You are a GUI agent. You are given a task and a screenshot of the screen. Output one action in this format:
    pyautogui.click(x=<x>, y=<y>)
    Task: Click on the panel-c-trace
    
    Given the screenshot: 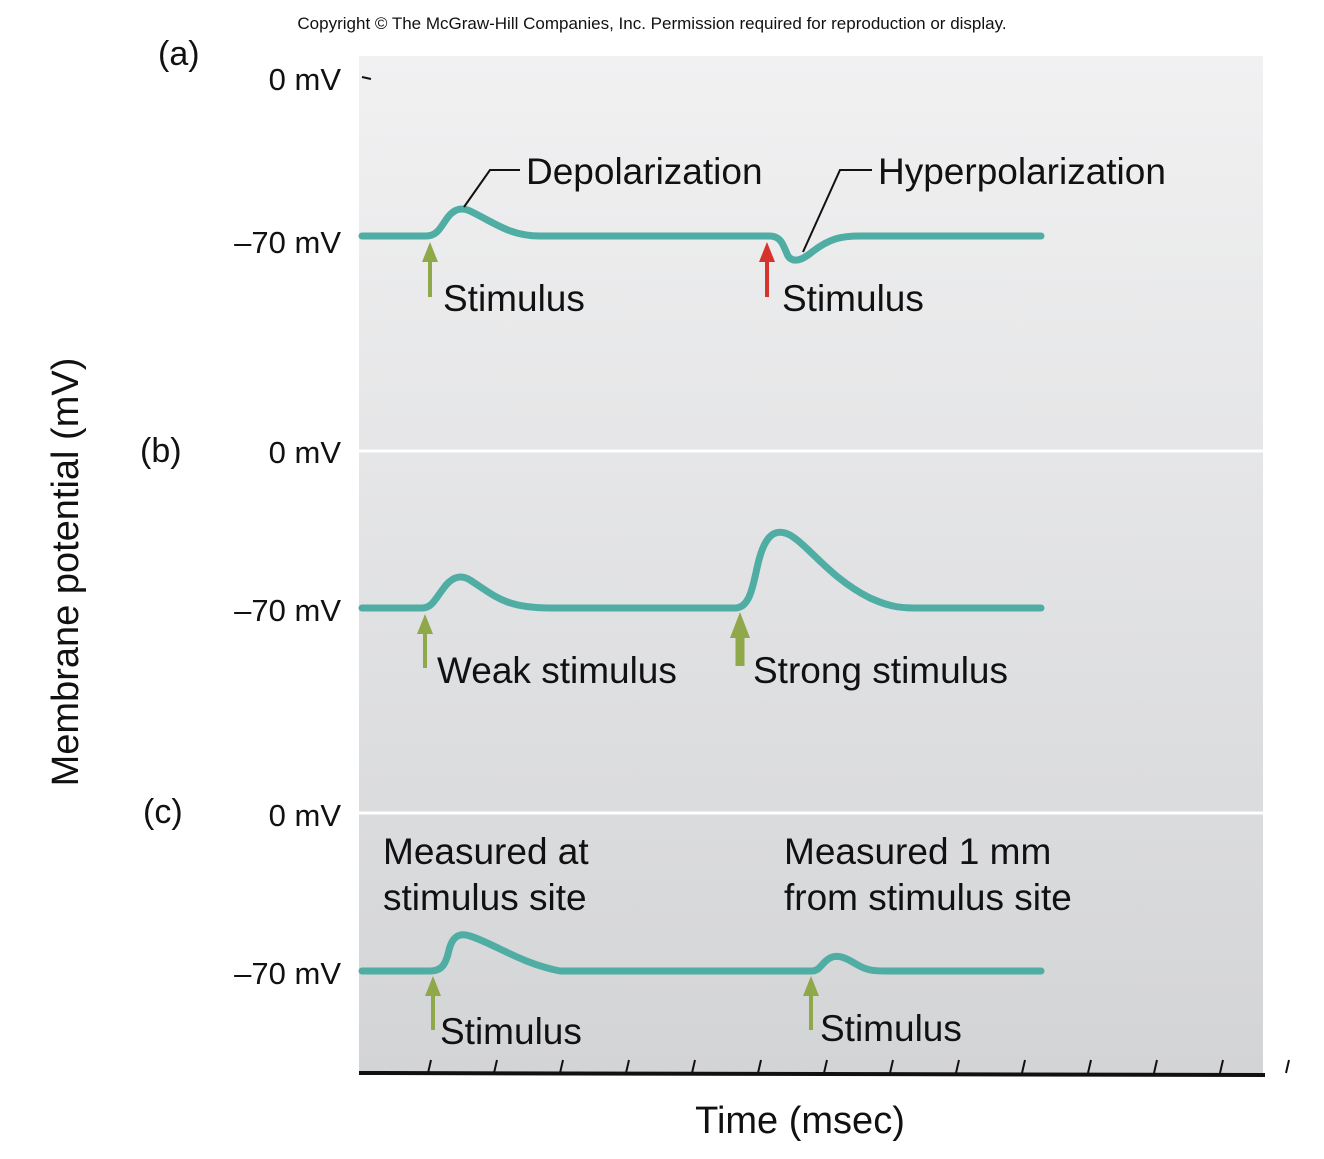 What is the action you would take?
    pyautogui.click(x=701, y=953)
    